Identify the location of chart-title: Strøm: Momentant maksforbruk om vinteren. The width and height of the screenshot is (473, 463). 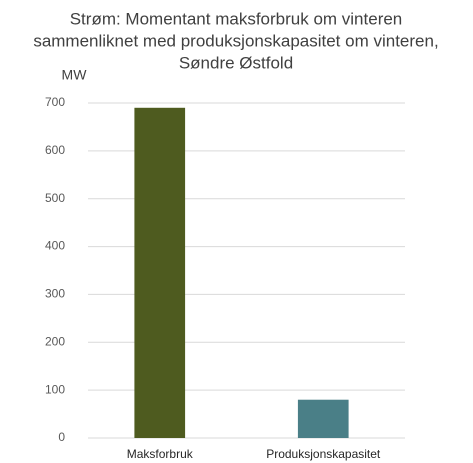
(236, 18).